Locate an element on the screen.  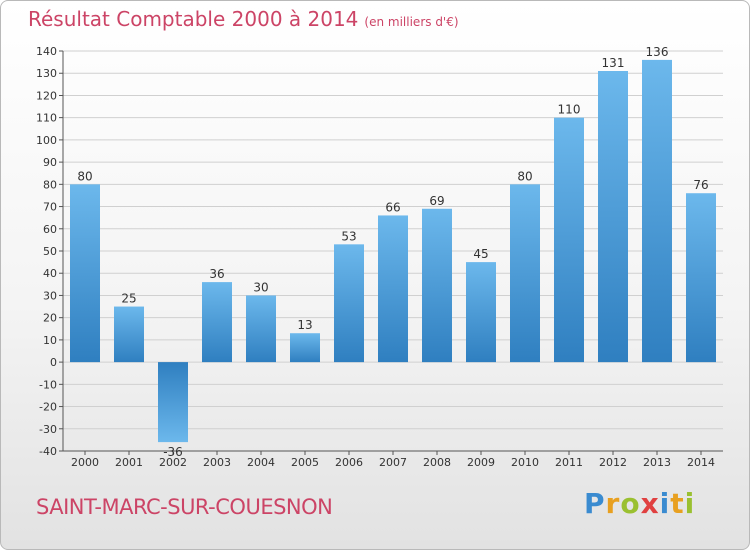
x-tick-label: 2009 is located at coordinates (481, 462).